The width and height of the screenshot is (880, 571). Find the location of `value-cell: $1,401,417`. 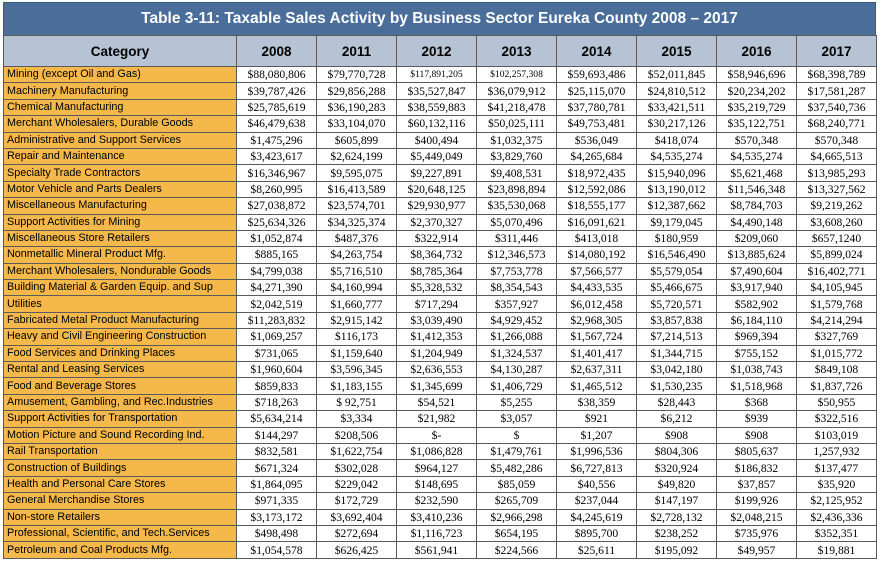

value-cell: $1,401,417 is located at coordinates (596, 353).